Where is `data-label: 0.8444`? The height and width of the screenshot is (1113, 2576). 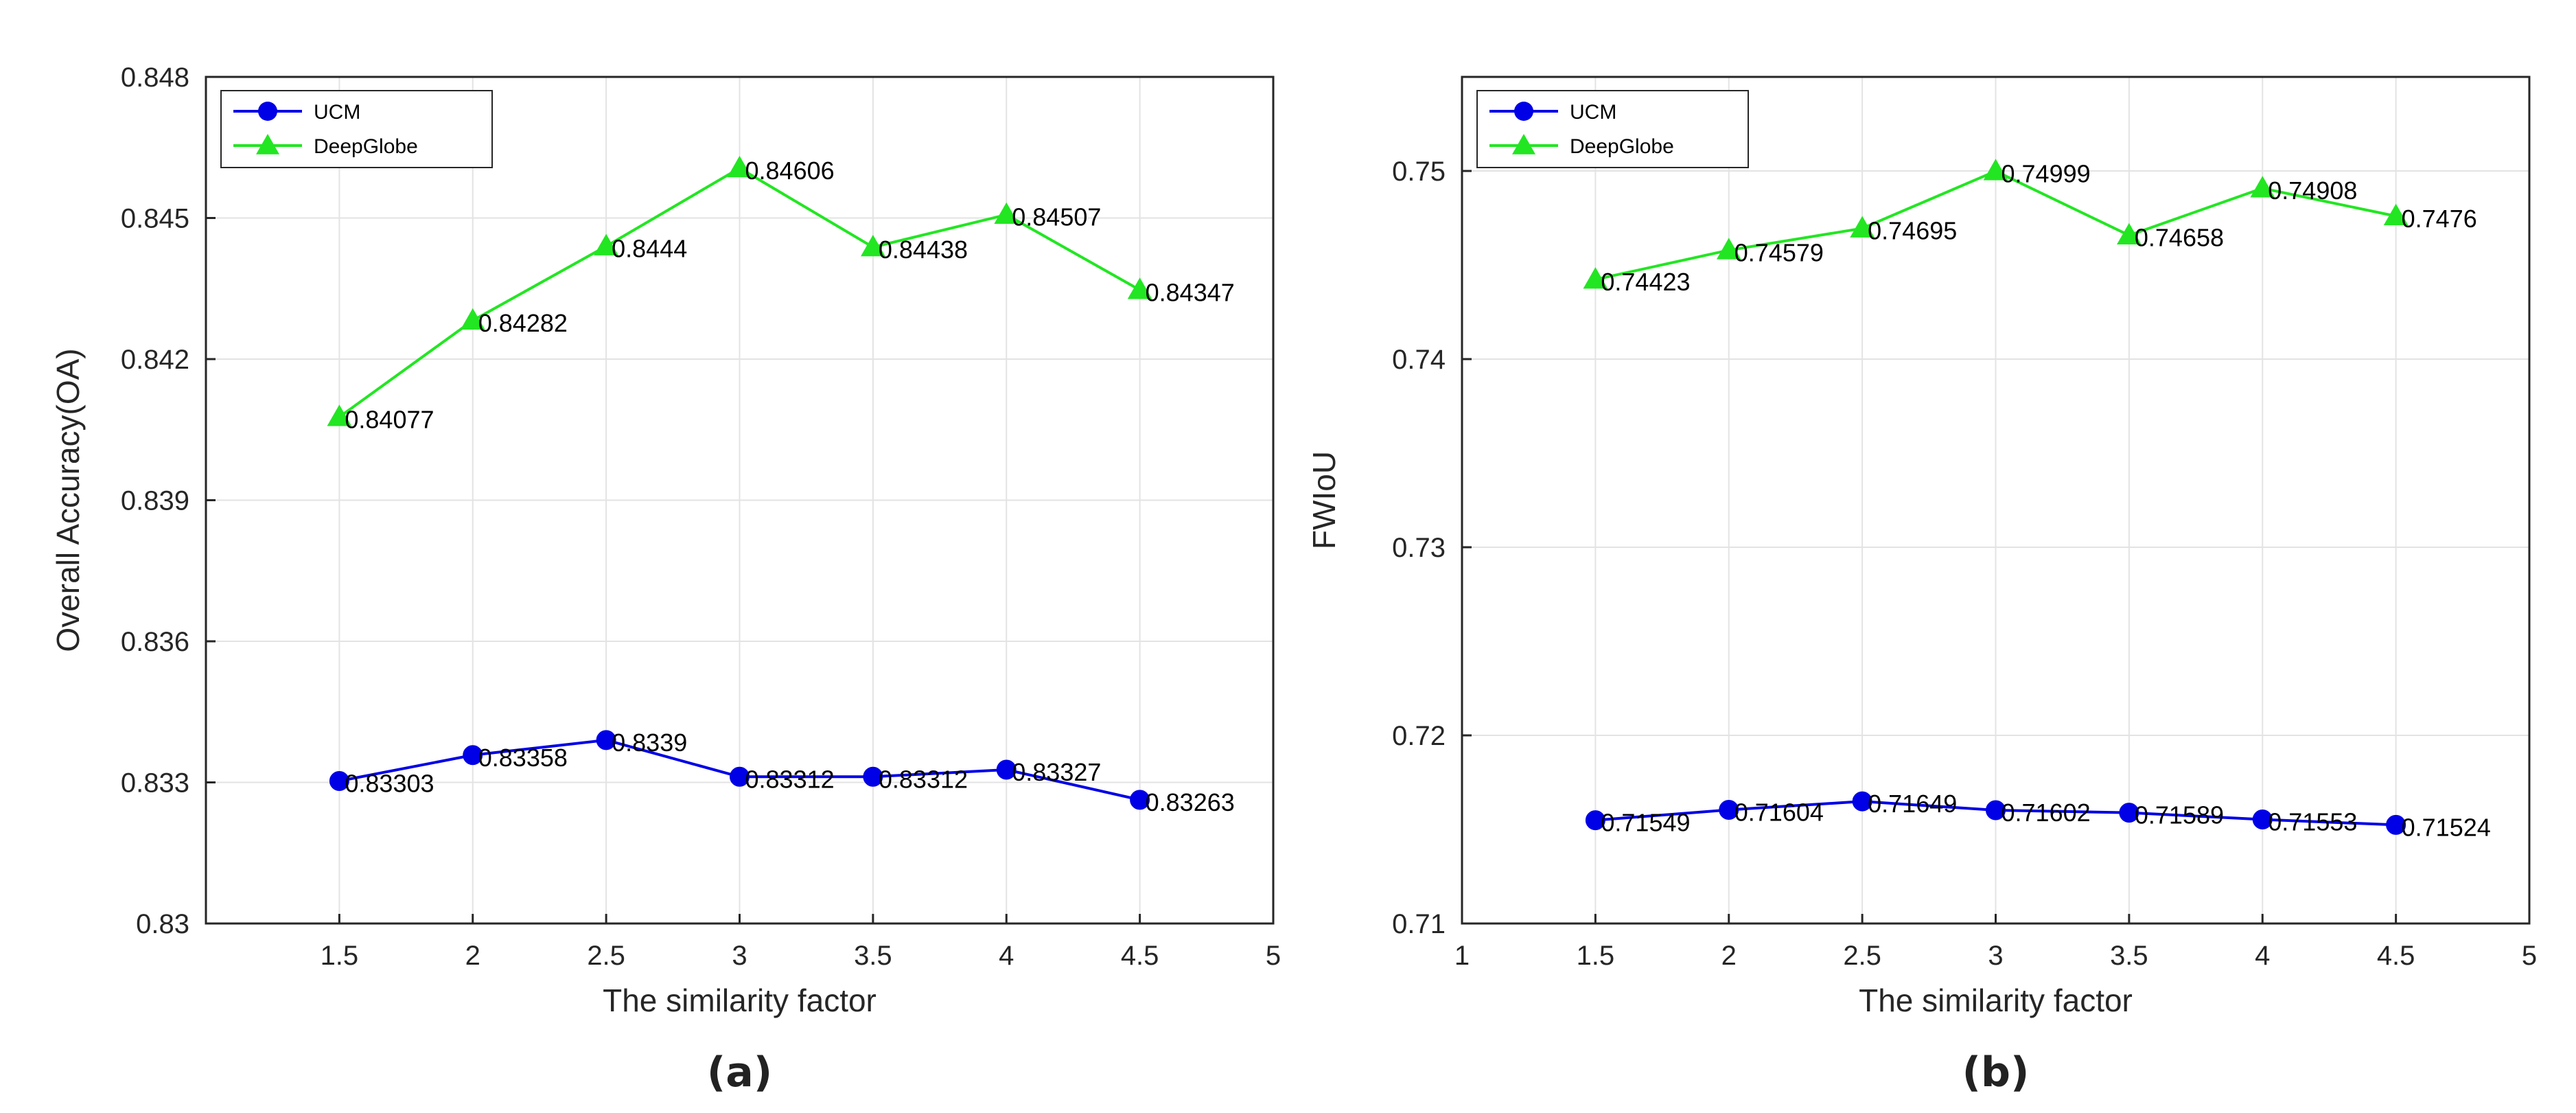 data-label: 0.8444 is located at coordinates (649, 249).